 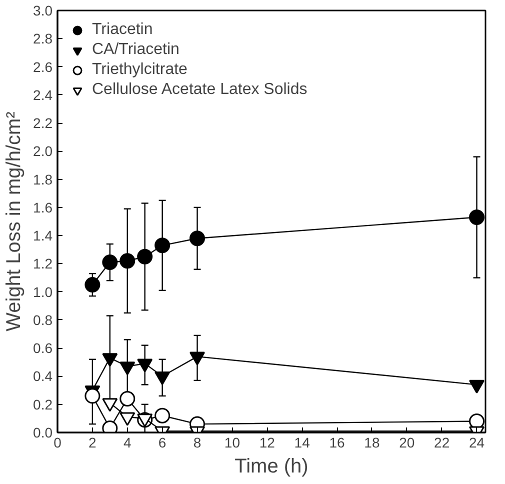 What do you see at coordinates (43, 10) in the screenshot?
I see `y-tick-label: 3.0` at bounding box center [43, 10].